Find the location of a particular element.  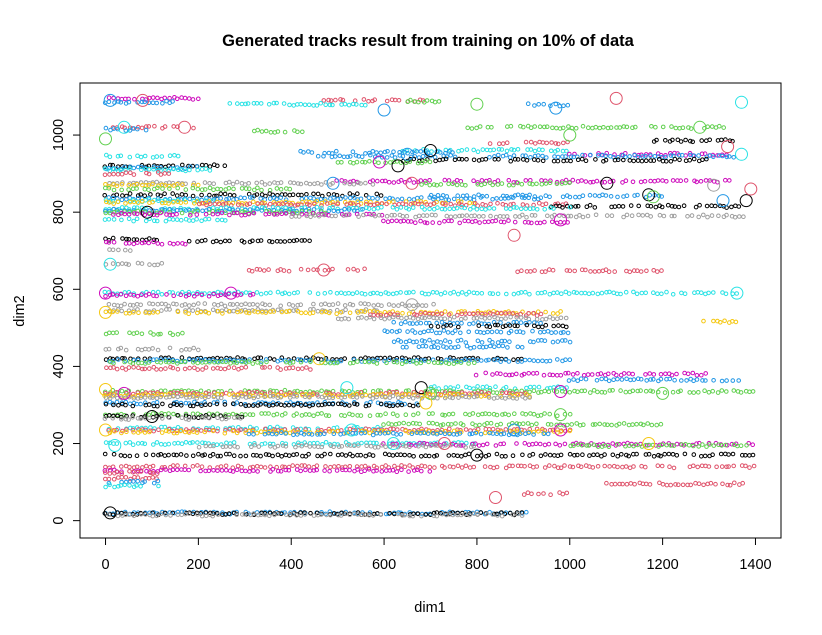

track-start-marker is located at coordinates (384, 110).